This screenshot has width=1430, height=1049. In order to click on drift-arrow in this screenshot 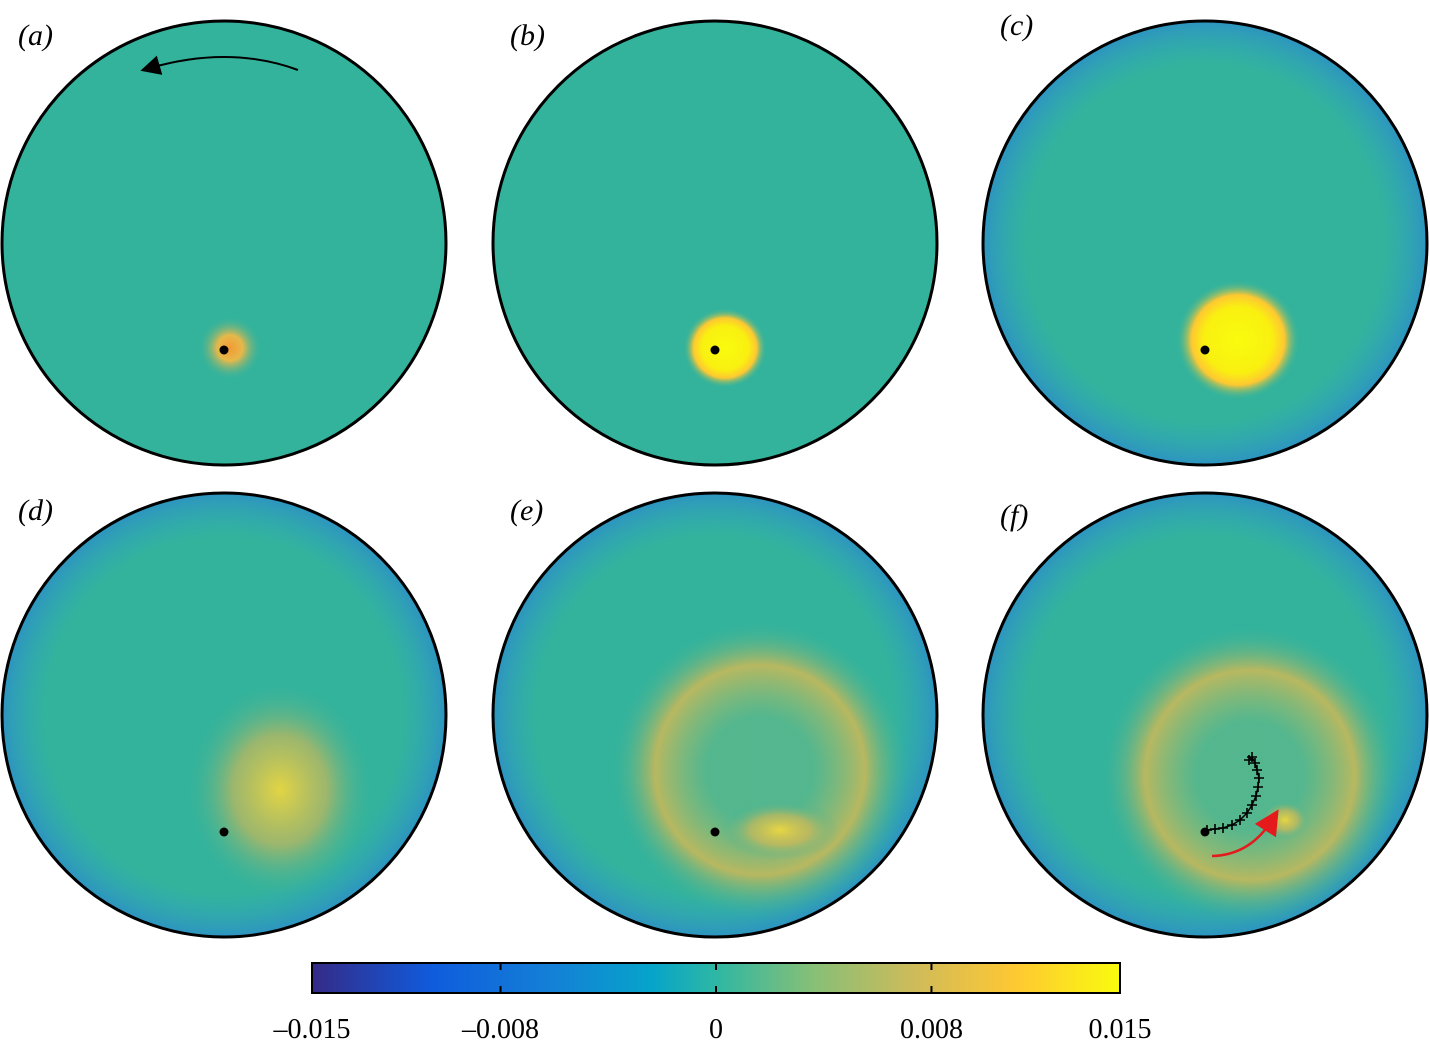, I will do `click(1245, 833)`.